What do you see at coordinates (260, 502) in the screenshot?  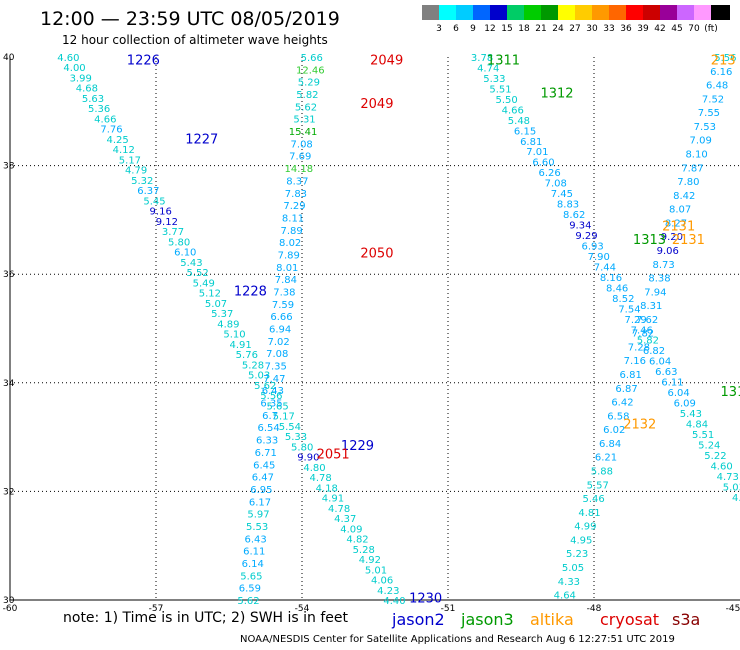 I see `swh-value: 6.17` at bounding box center [260, 502].